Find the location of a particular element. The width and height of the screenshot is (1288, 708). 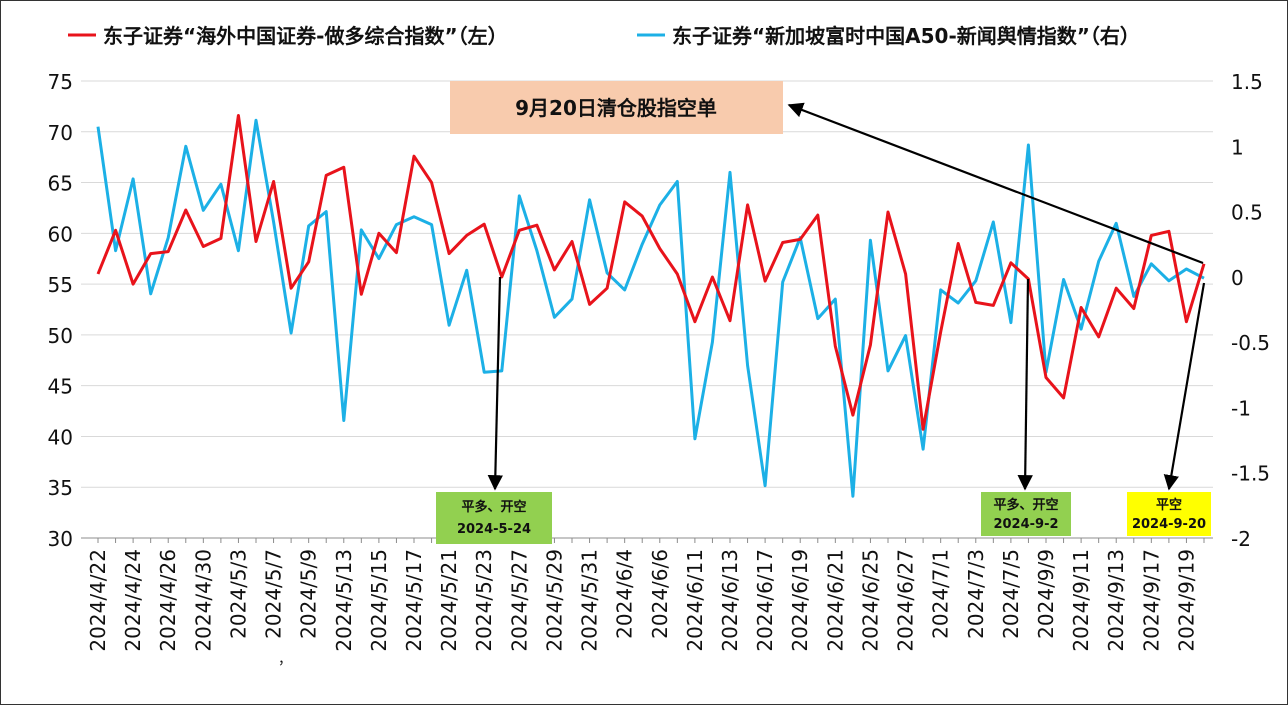

legend-left-label: 东子证券“海外中国证券-做多综合指数”（左） is located at coordinates (305, 36).